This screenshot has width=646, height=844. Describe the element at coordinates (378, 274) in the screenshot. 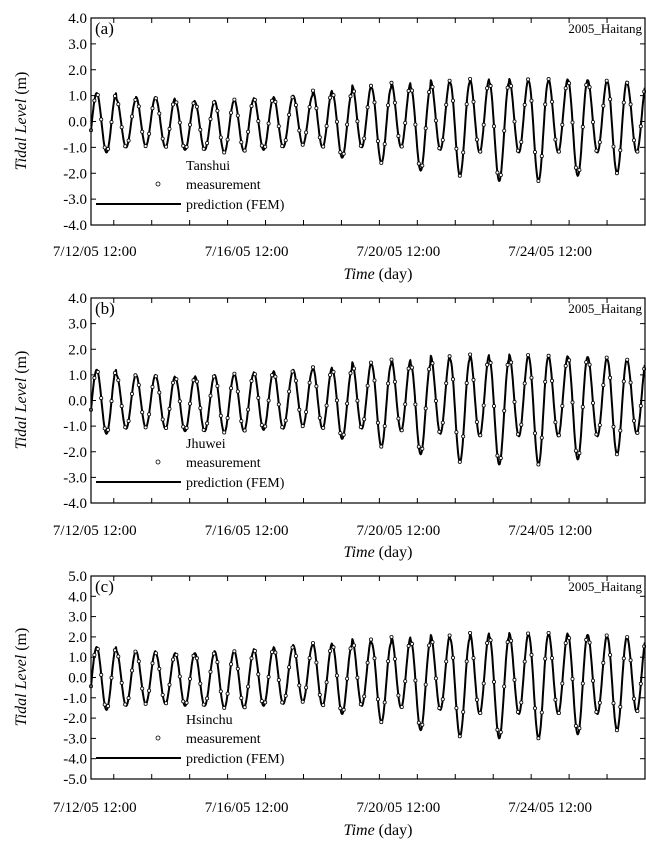

I see `x-axis-label: Time (day)` at that location.